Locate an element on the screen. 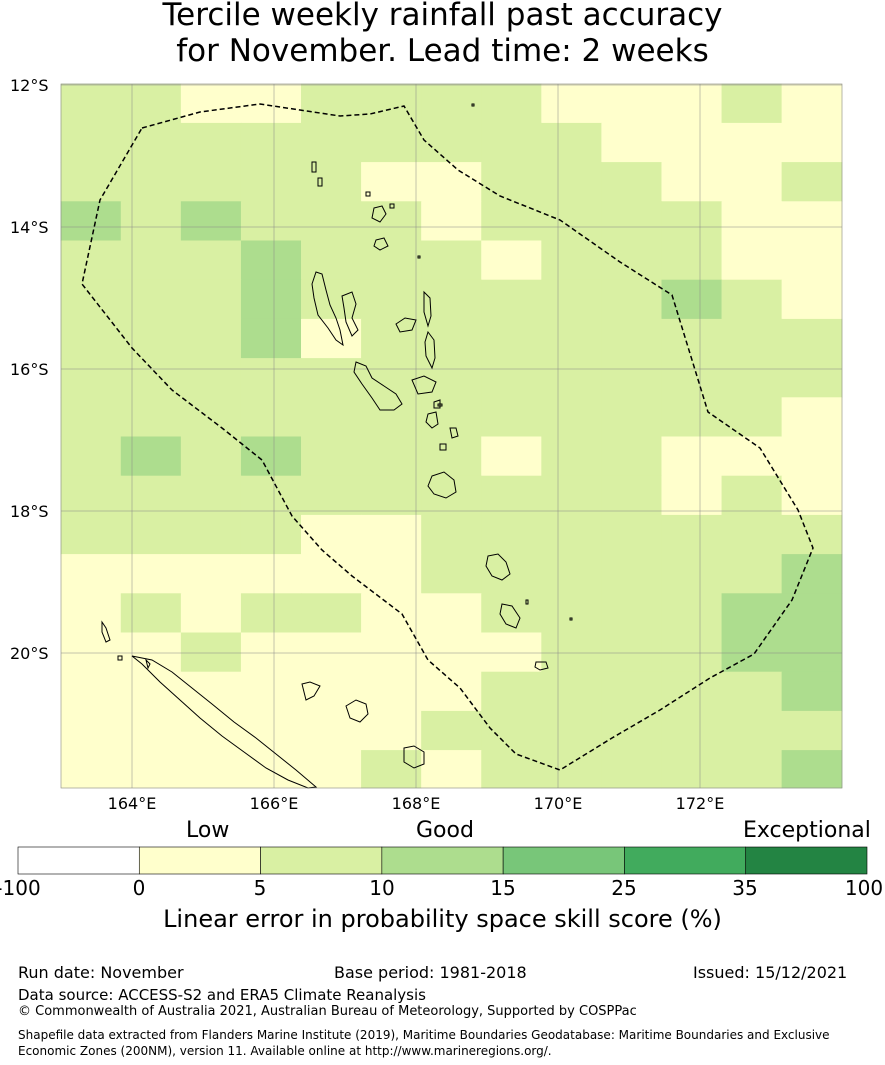 The width and height of the screenshot is (885, 1065). new-caledonia-mainland is located at coordinates (224, 722).